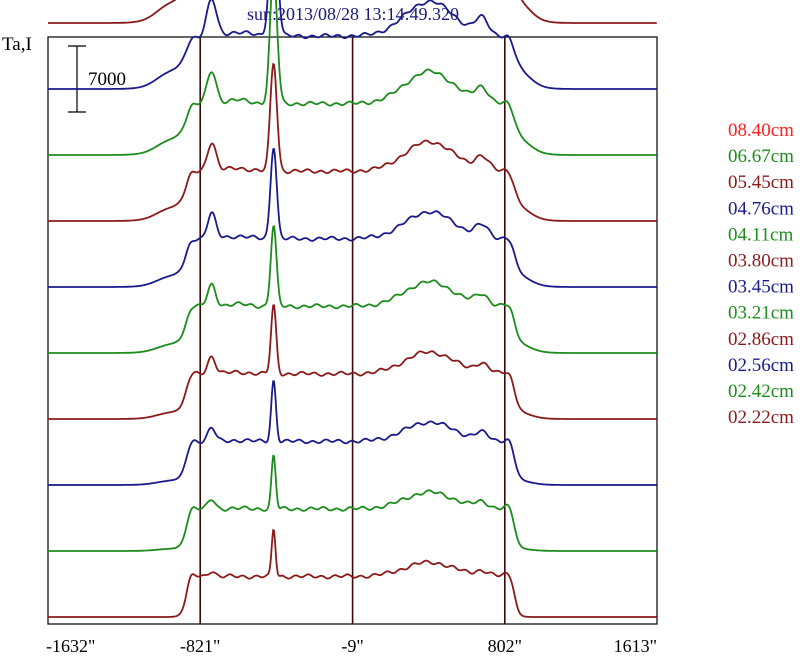  Describe the element at coordinates (761, 130) in the screenshot. I see `legend-entry: 08.40cm` at that location.